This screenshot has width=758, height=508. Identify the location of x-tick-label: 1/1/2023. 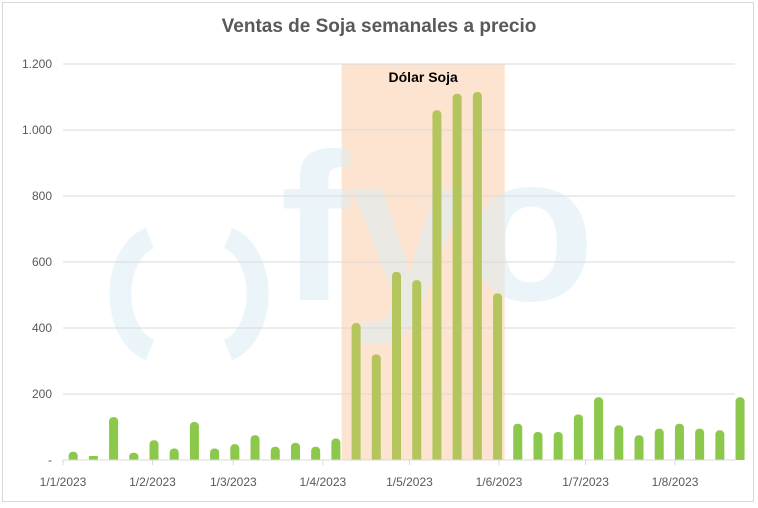
(63, 482).